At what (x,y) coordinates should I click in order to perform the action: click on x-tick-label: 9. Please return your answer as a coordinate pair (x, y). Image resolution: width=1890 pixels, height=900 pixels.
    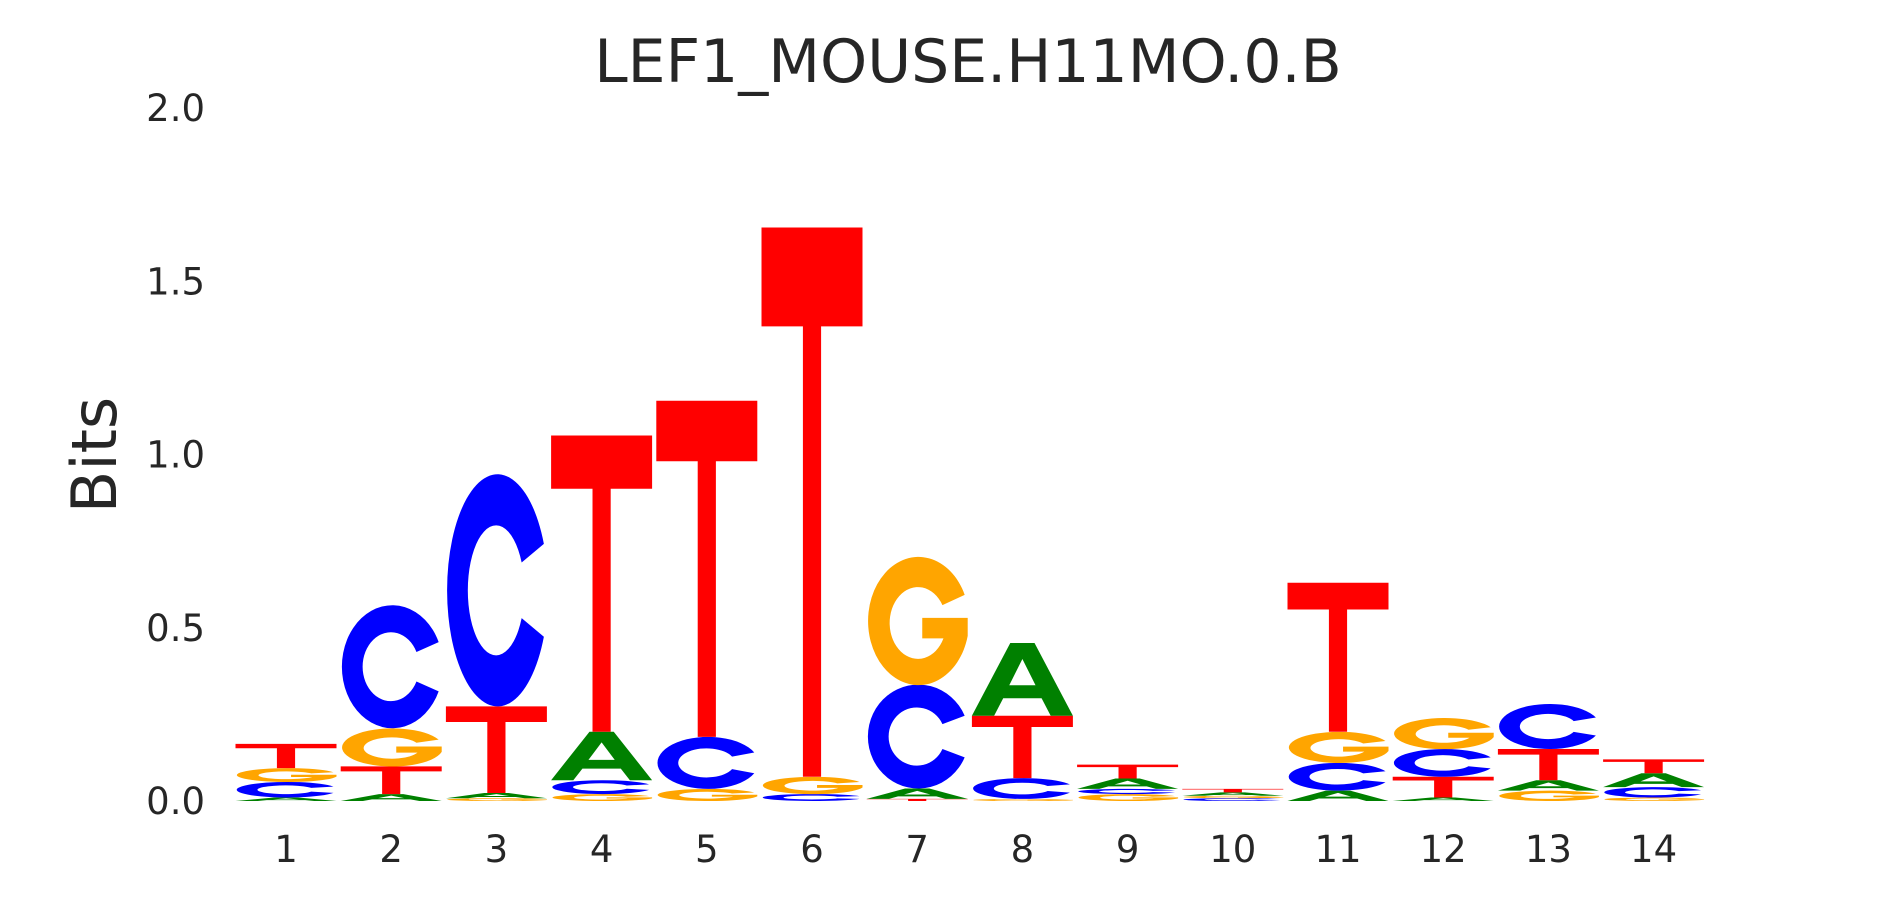
    Looking at the image, I should click on (1128, 849).